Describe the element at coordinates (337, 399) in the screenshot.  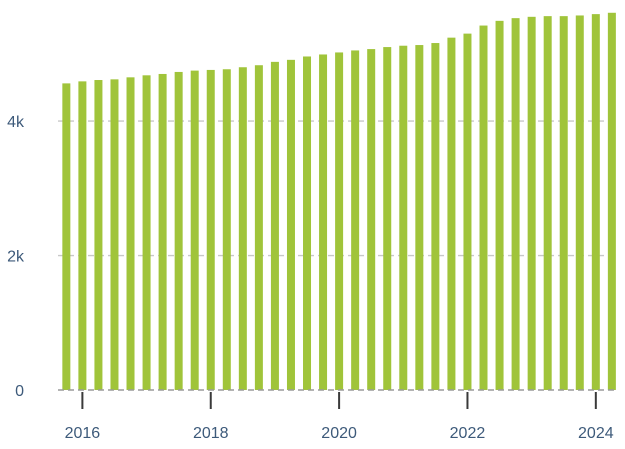
I see `x-axis` at that location.